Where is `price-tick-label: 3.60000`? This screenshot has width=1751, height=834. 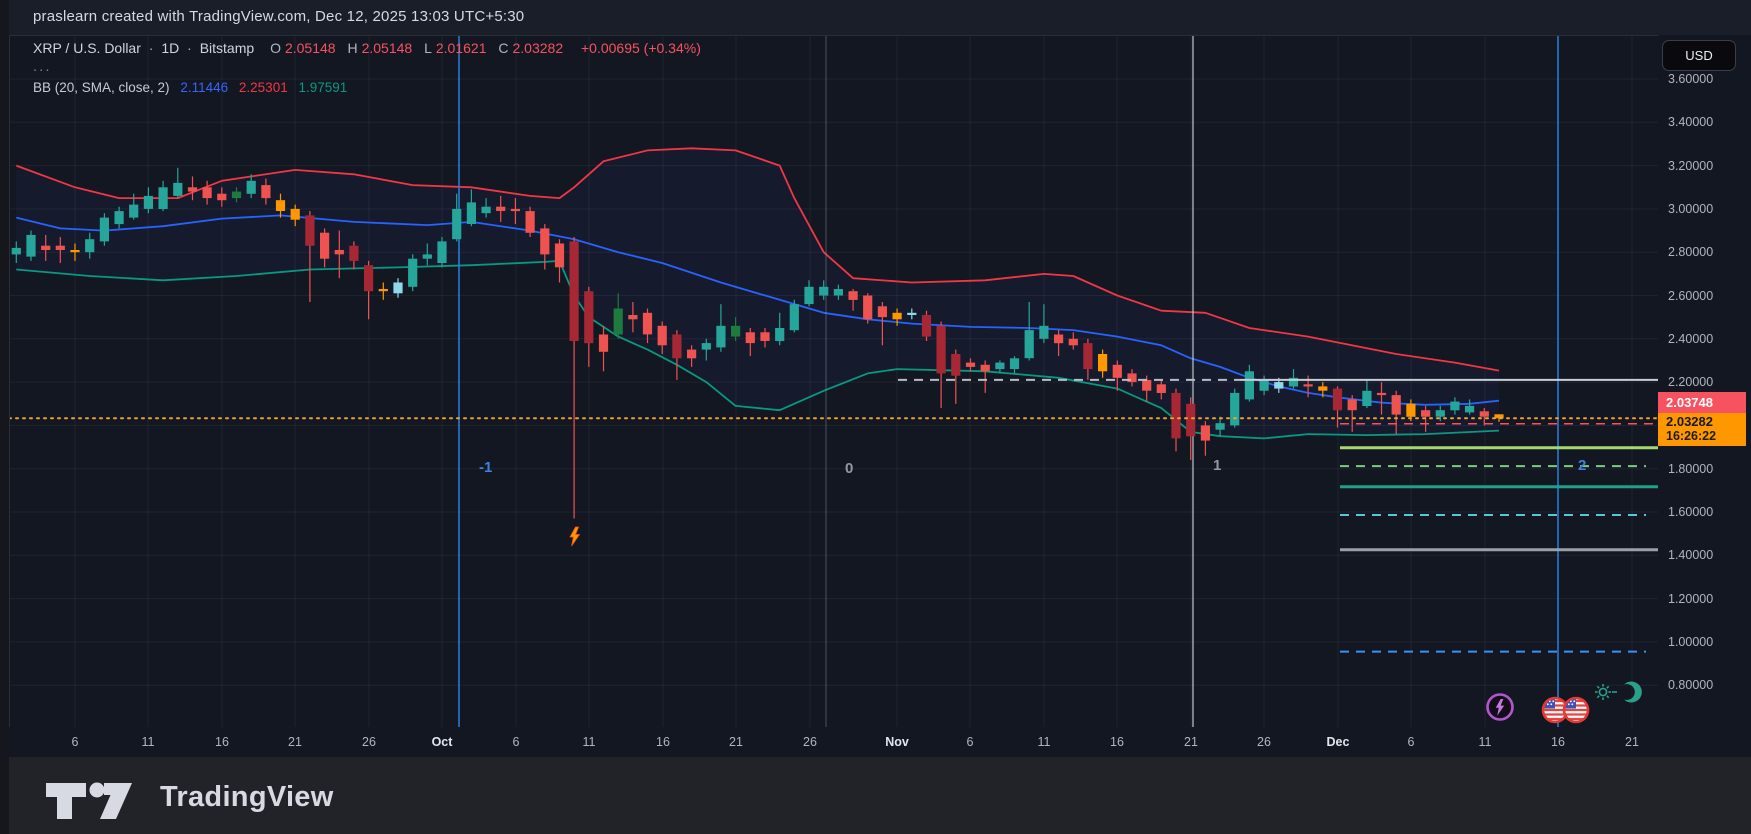
price-tick-label: 3.60000 is located at coordinates (1691, 79).